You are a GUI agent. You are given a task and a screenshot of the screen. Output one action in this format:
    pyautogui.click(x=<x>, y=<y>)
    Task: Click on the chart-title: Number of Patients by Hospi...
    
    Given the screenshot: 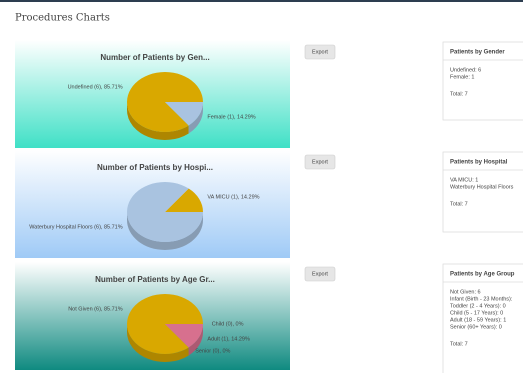 What is the action you would take?
    pyautogui.click(x=155, y=167)
    